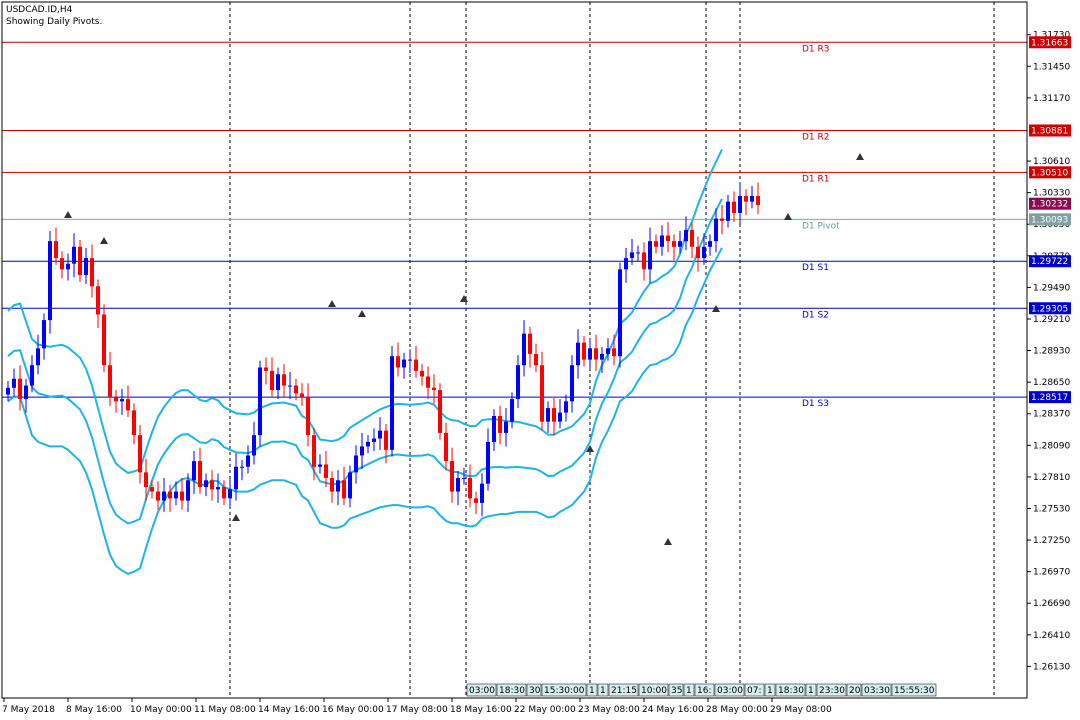 This screenshot has height=720, width=1080. Describe the element at coordinates (676, 691) in the screenshot. I see `time-tag-text: 35` at that location.